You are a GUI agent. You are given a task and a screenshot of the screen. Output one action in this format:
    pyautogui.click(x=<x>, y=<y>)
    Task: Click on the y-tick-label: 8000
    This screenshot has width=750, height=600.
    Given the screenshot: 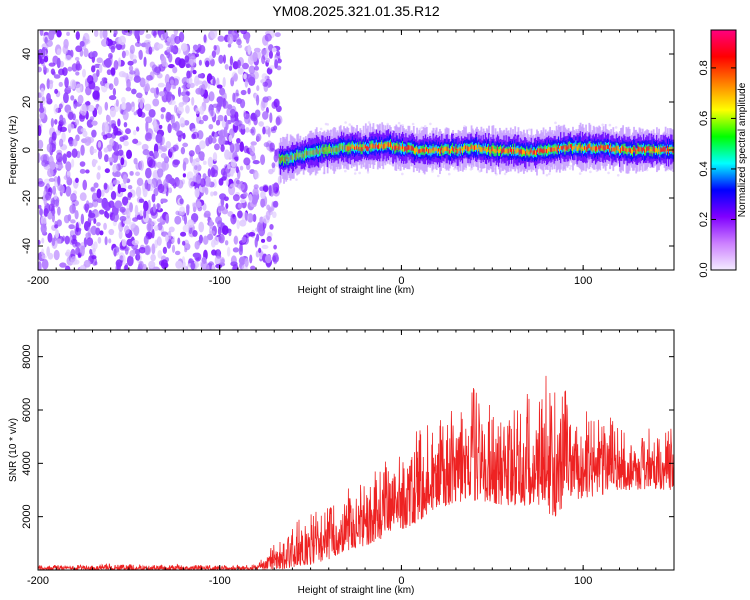 What is the action you would take?
    pyautogui.click(x=27, y=356)
    